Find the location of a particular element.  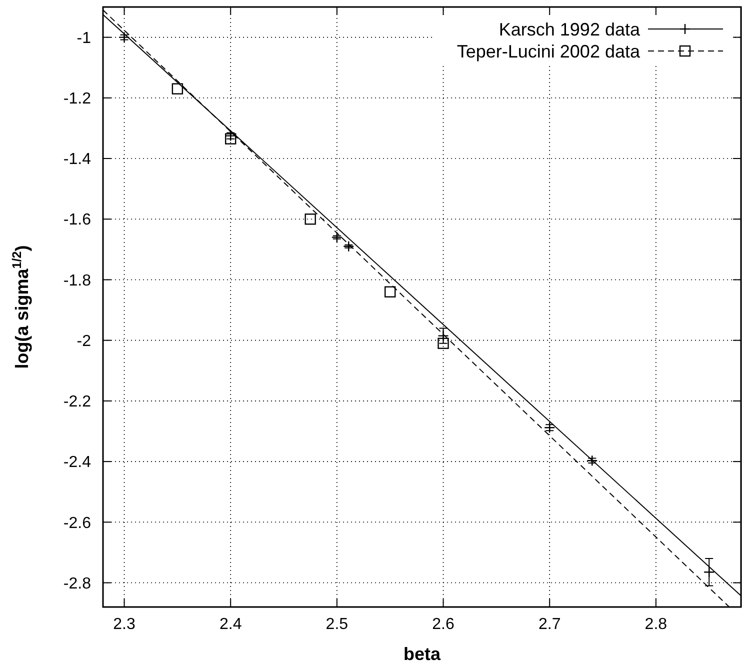

y-tick-label: -1.6 is located at coordinates (77, 220).